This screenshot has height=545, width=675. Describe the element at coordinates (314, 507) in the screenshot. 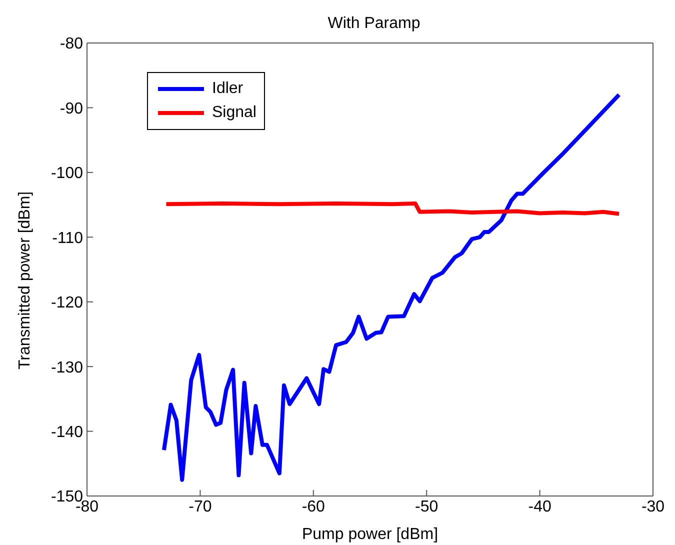

I see `x-tick-label: -60` at that location.